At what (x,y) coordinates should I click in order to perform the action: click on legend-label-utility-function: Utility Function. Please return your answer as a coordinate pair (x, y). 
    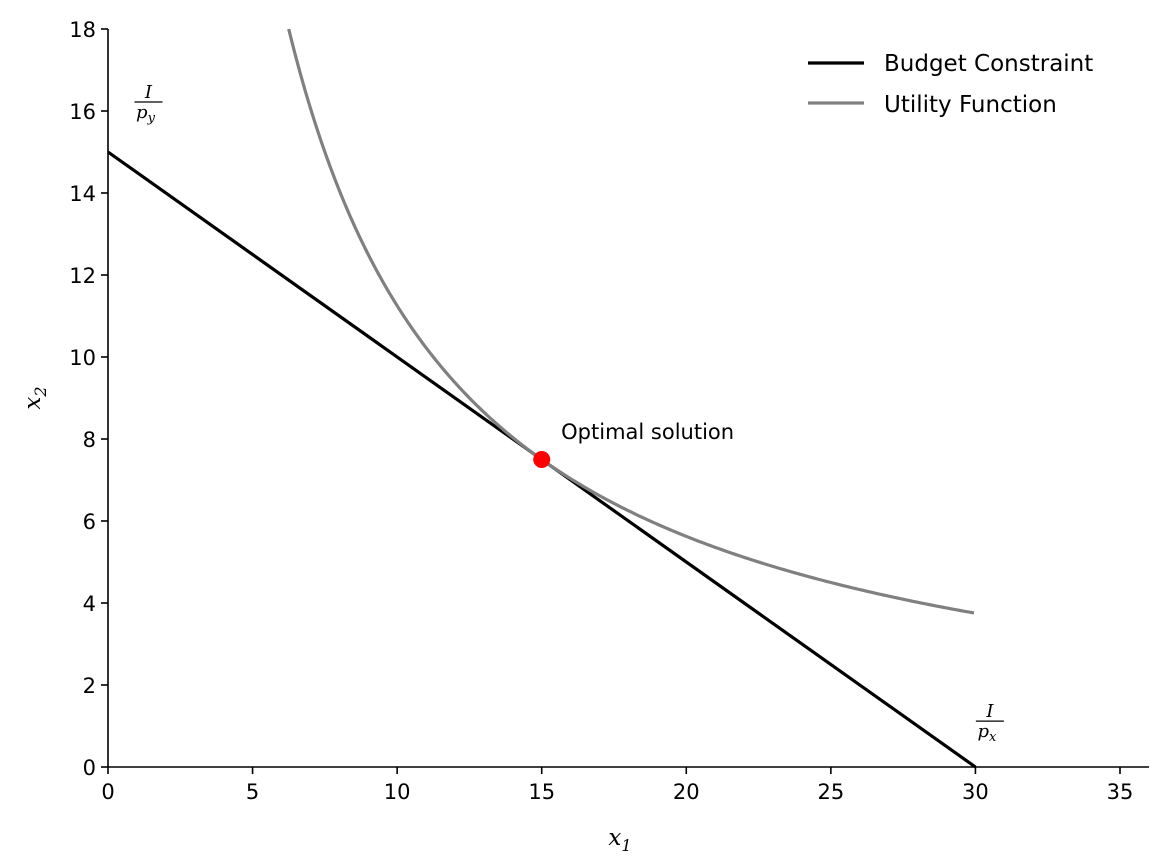
    Looking at the image, I should click on (970, 105).